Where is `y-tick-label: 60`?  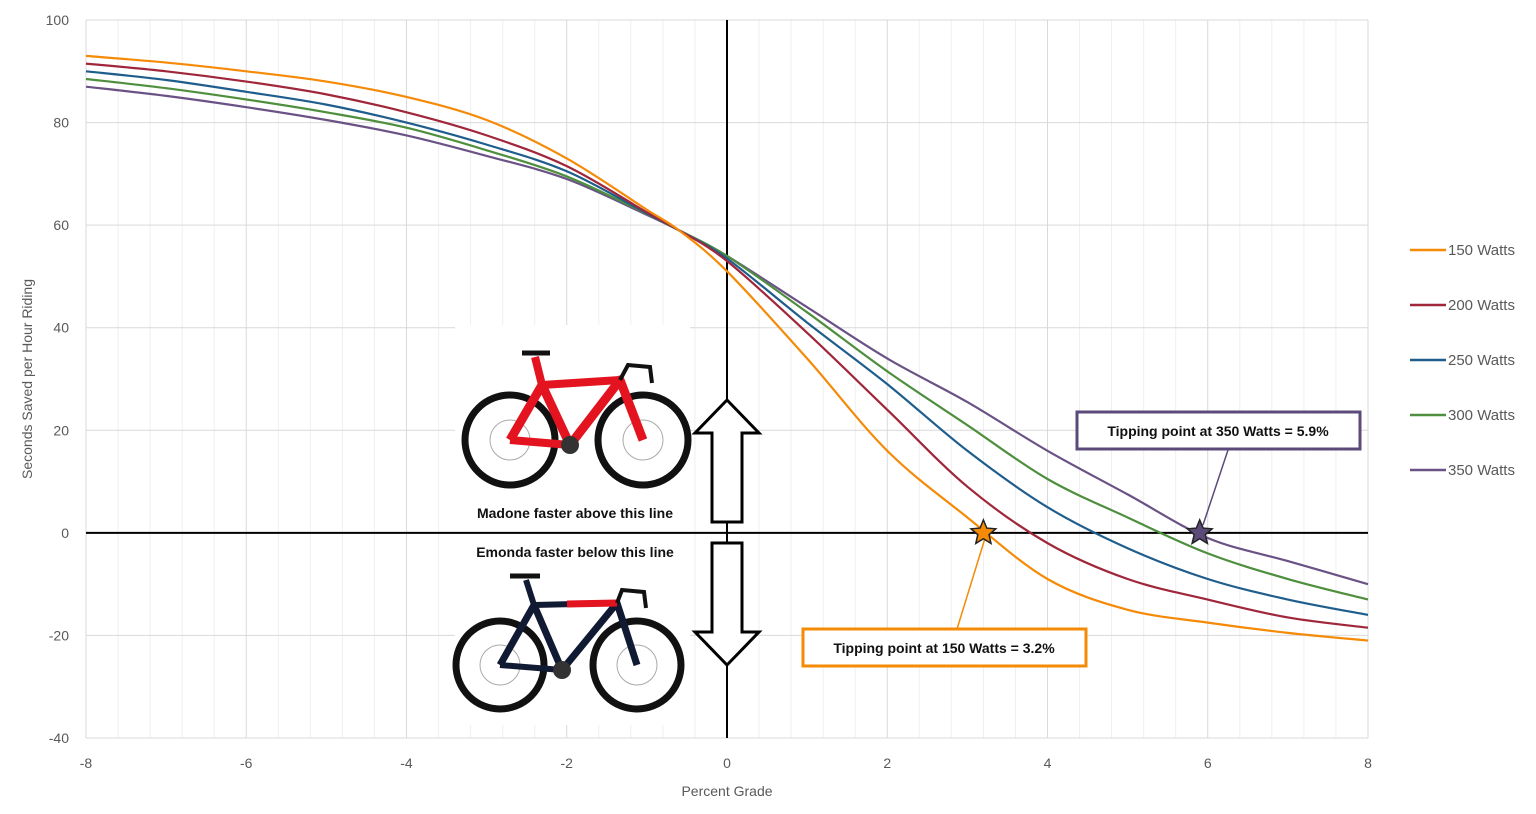
y-tick-label: 60 is located at coordinates (61, 225).